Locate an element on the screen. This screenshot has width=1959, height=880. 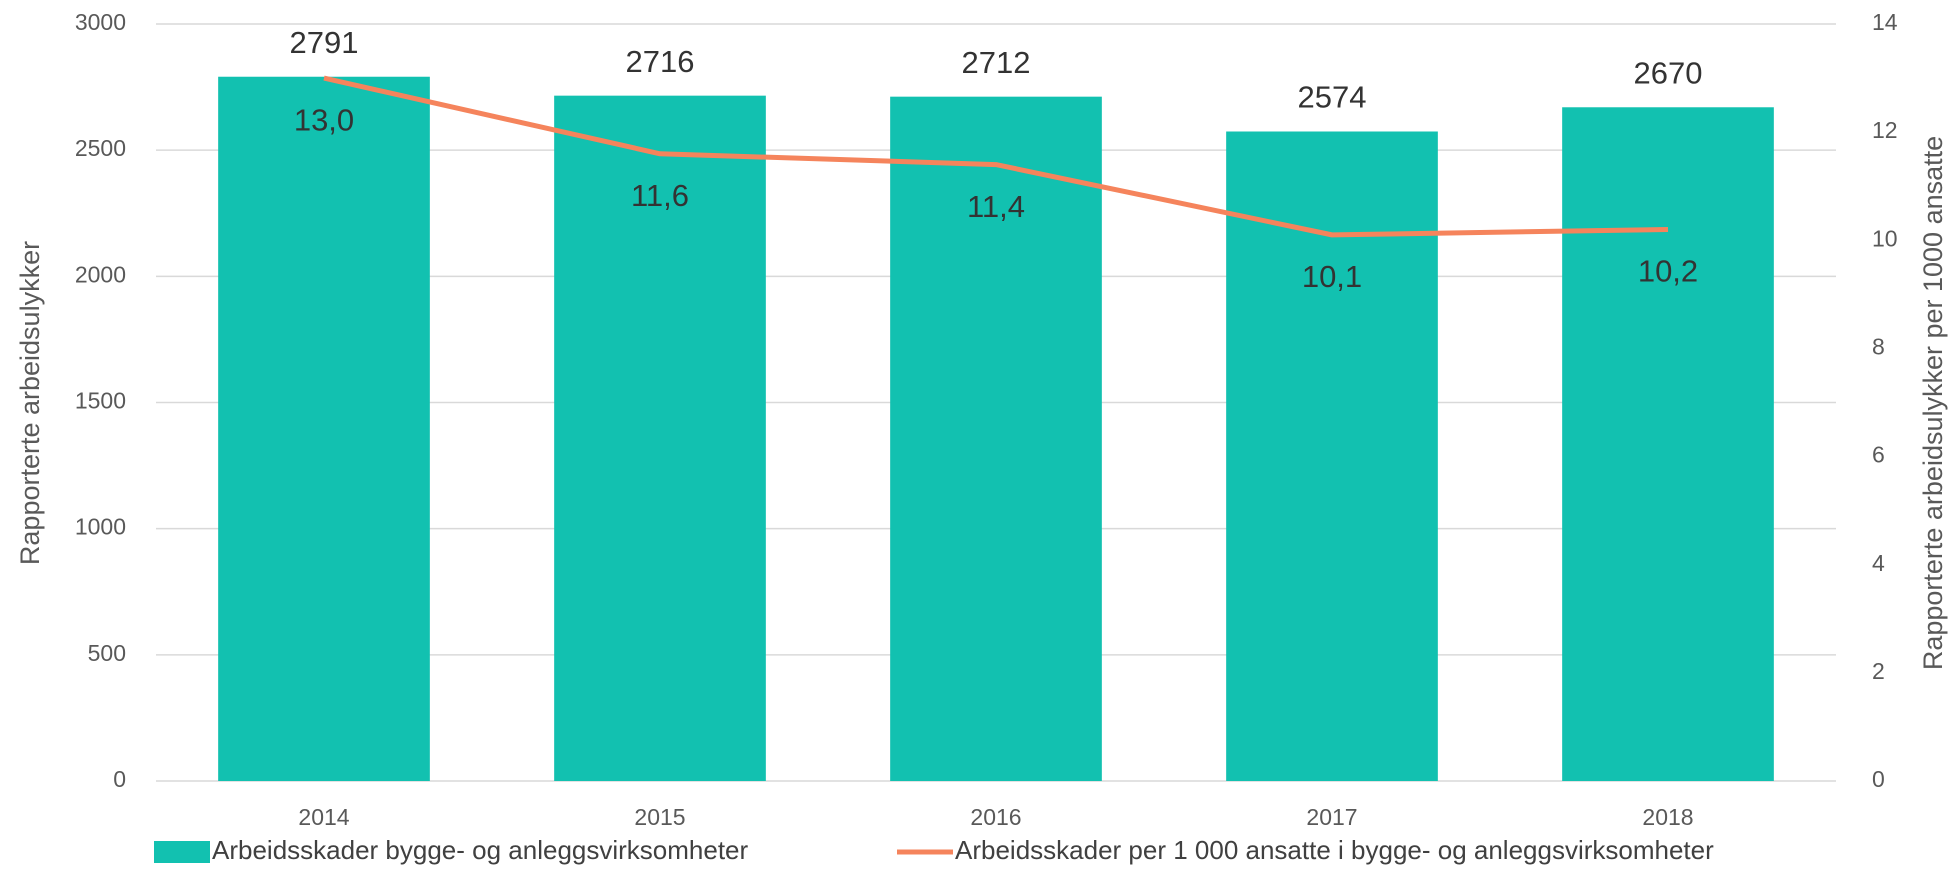
line-value-label: 11,4 is located at coordinates (996, 206).